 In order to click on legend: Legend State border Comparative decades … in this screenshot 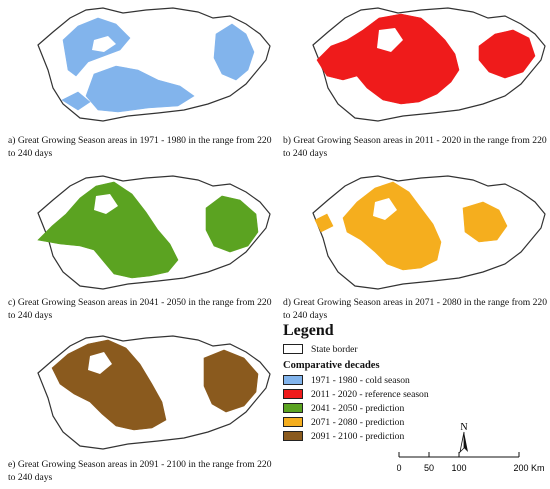, I will do `click(413, 382)`.